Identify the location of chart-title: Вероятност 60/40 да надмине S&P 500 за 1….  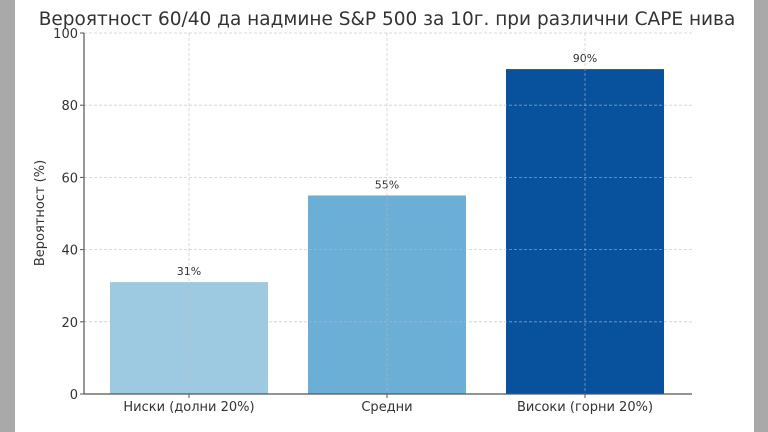
(387, 19).